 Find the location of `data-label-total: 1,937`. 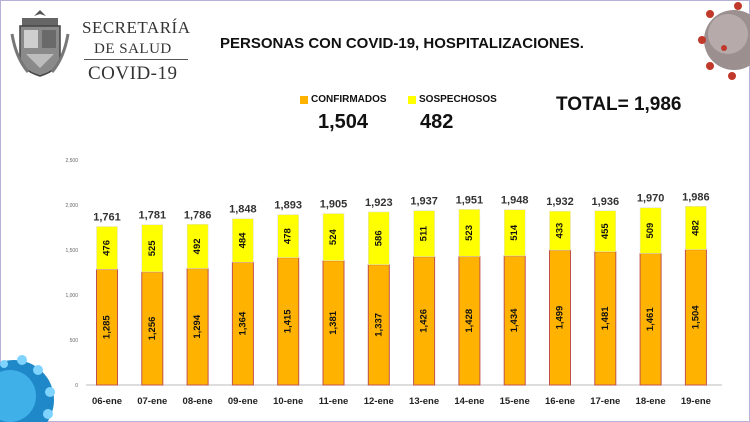

data-label-total: 1,937 is located at coordinates (424, 202).